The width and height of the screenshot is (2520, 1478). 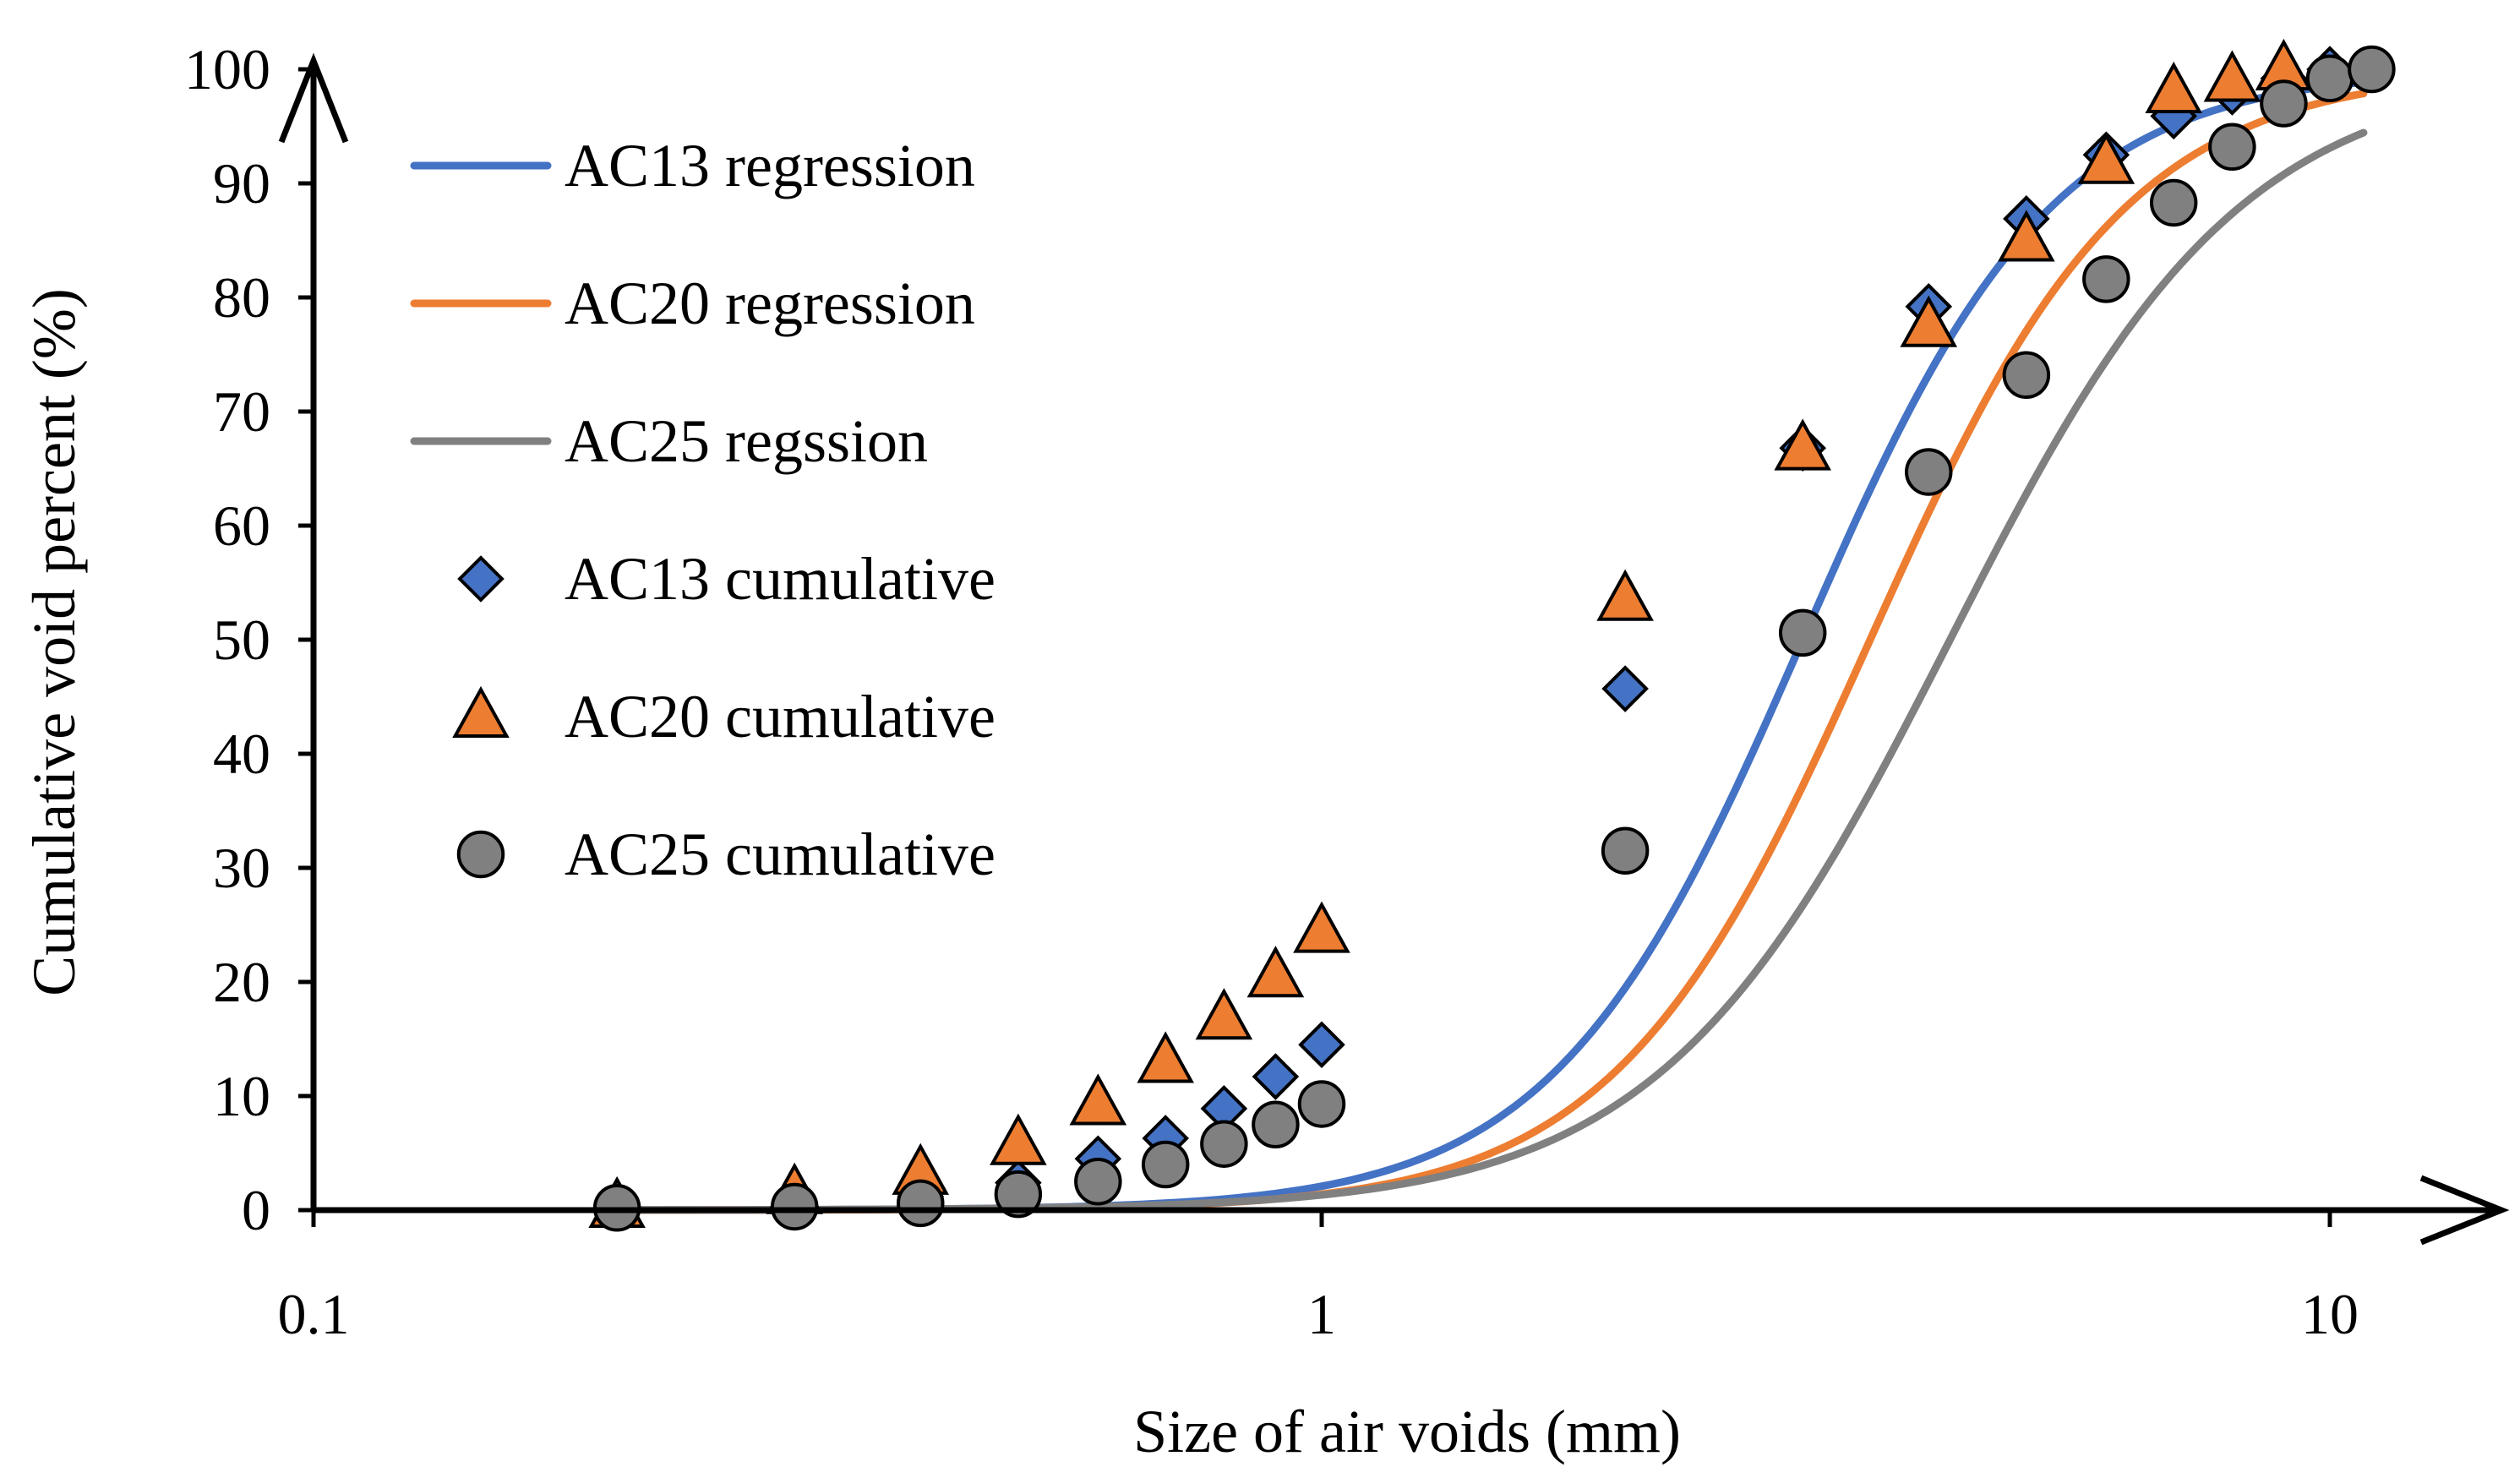 What do you see at coordinates (241, 982) in the screenshot?
I see `y-tick-label: 20` at bounding box center [241, 982].